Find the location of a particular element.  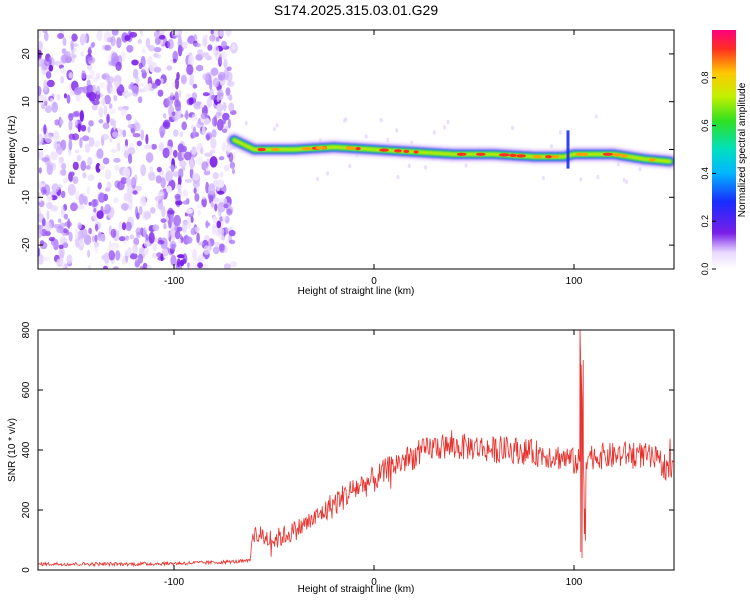

spectrogram-y-tick-label: -20 is located at coordinates (26, 244).